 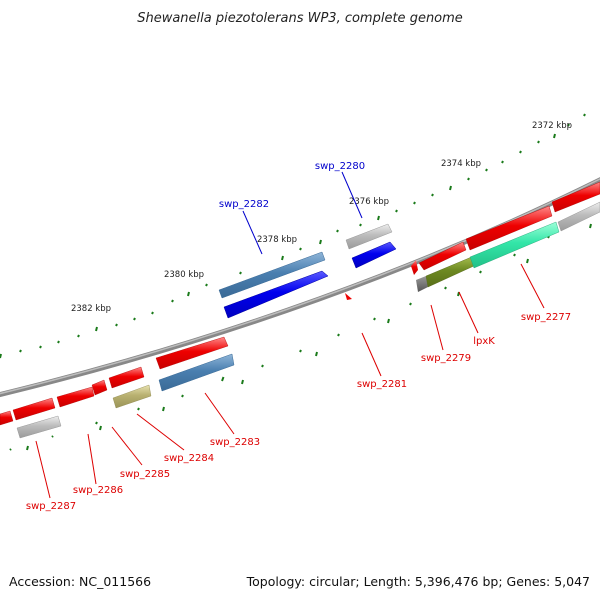 I want to click on gene-swp-2285-red, so click(x=99, y=387).